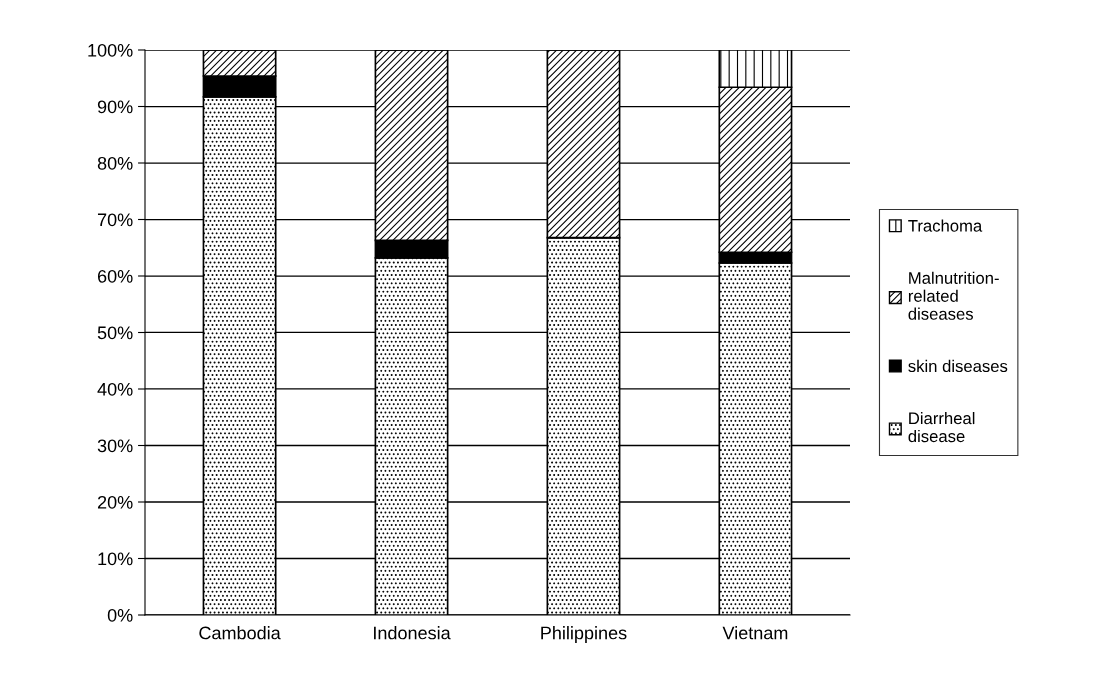 Image resolution: width=1095 pixels, height=675 pixels. Describe the element at coordinates (115, 502) in the screenshot. I see `y-tick-label: 20%` at that location.